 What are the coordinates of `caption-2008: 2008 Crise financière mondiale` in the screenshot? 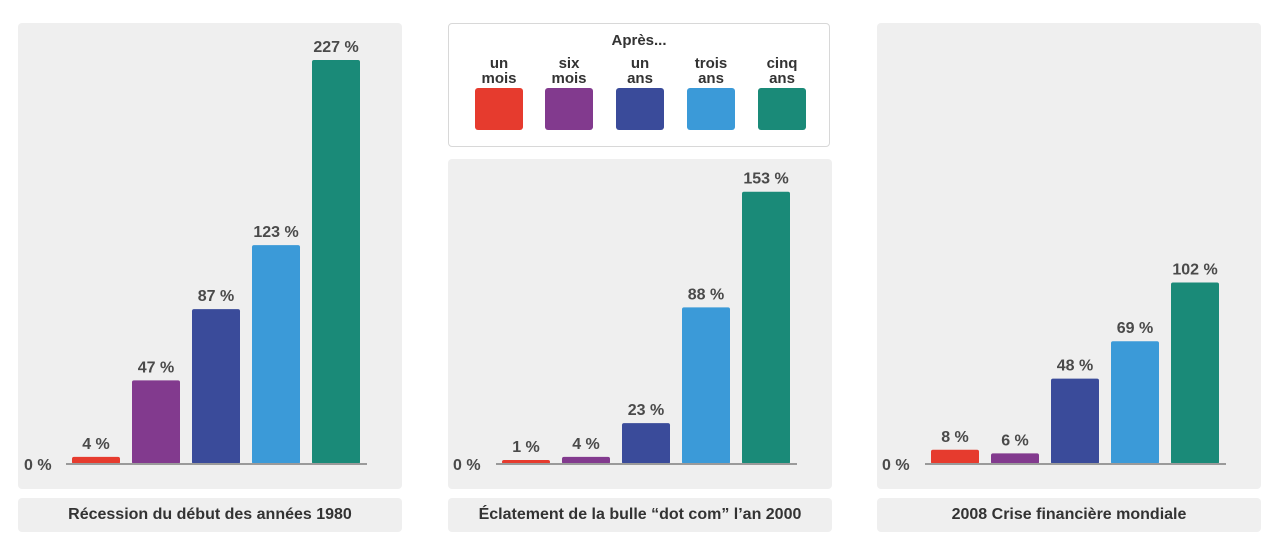 It's located at (1069, 515).